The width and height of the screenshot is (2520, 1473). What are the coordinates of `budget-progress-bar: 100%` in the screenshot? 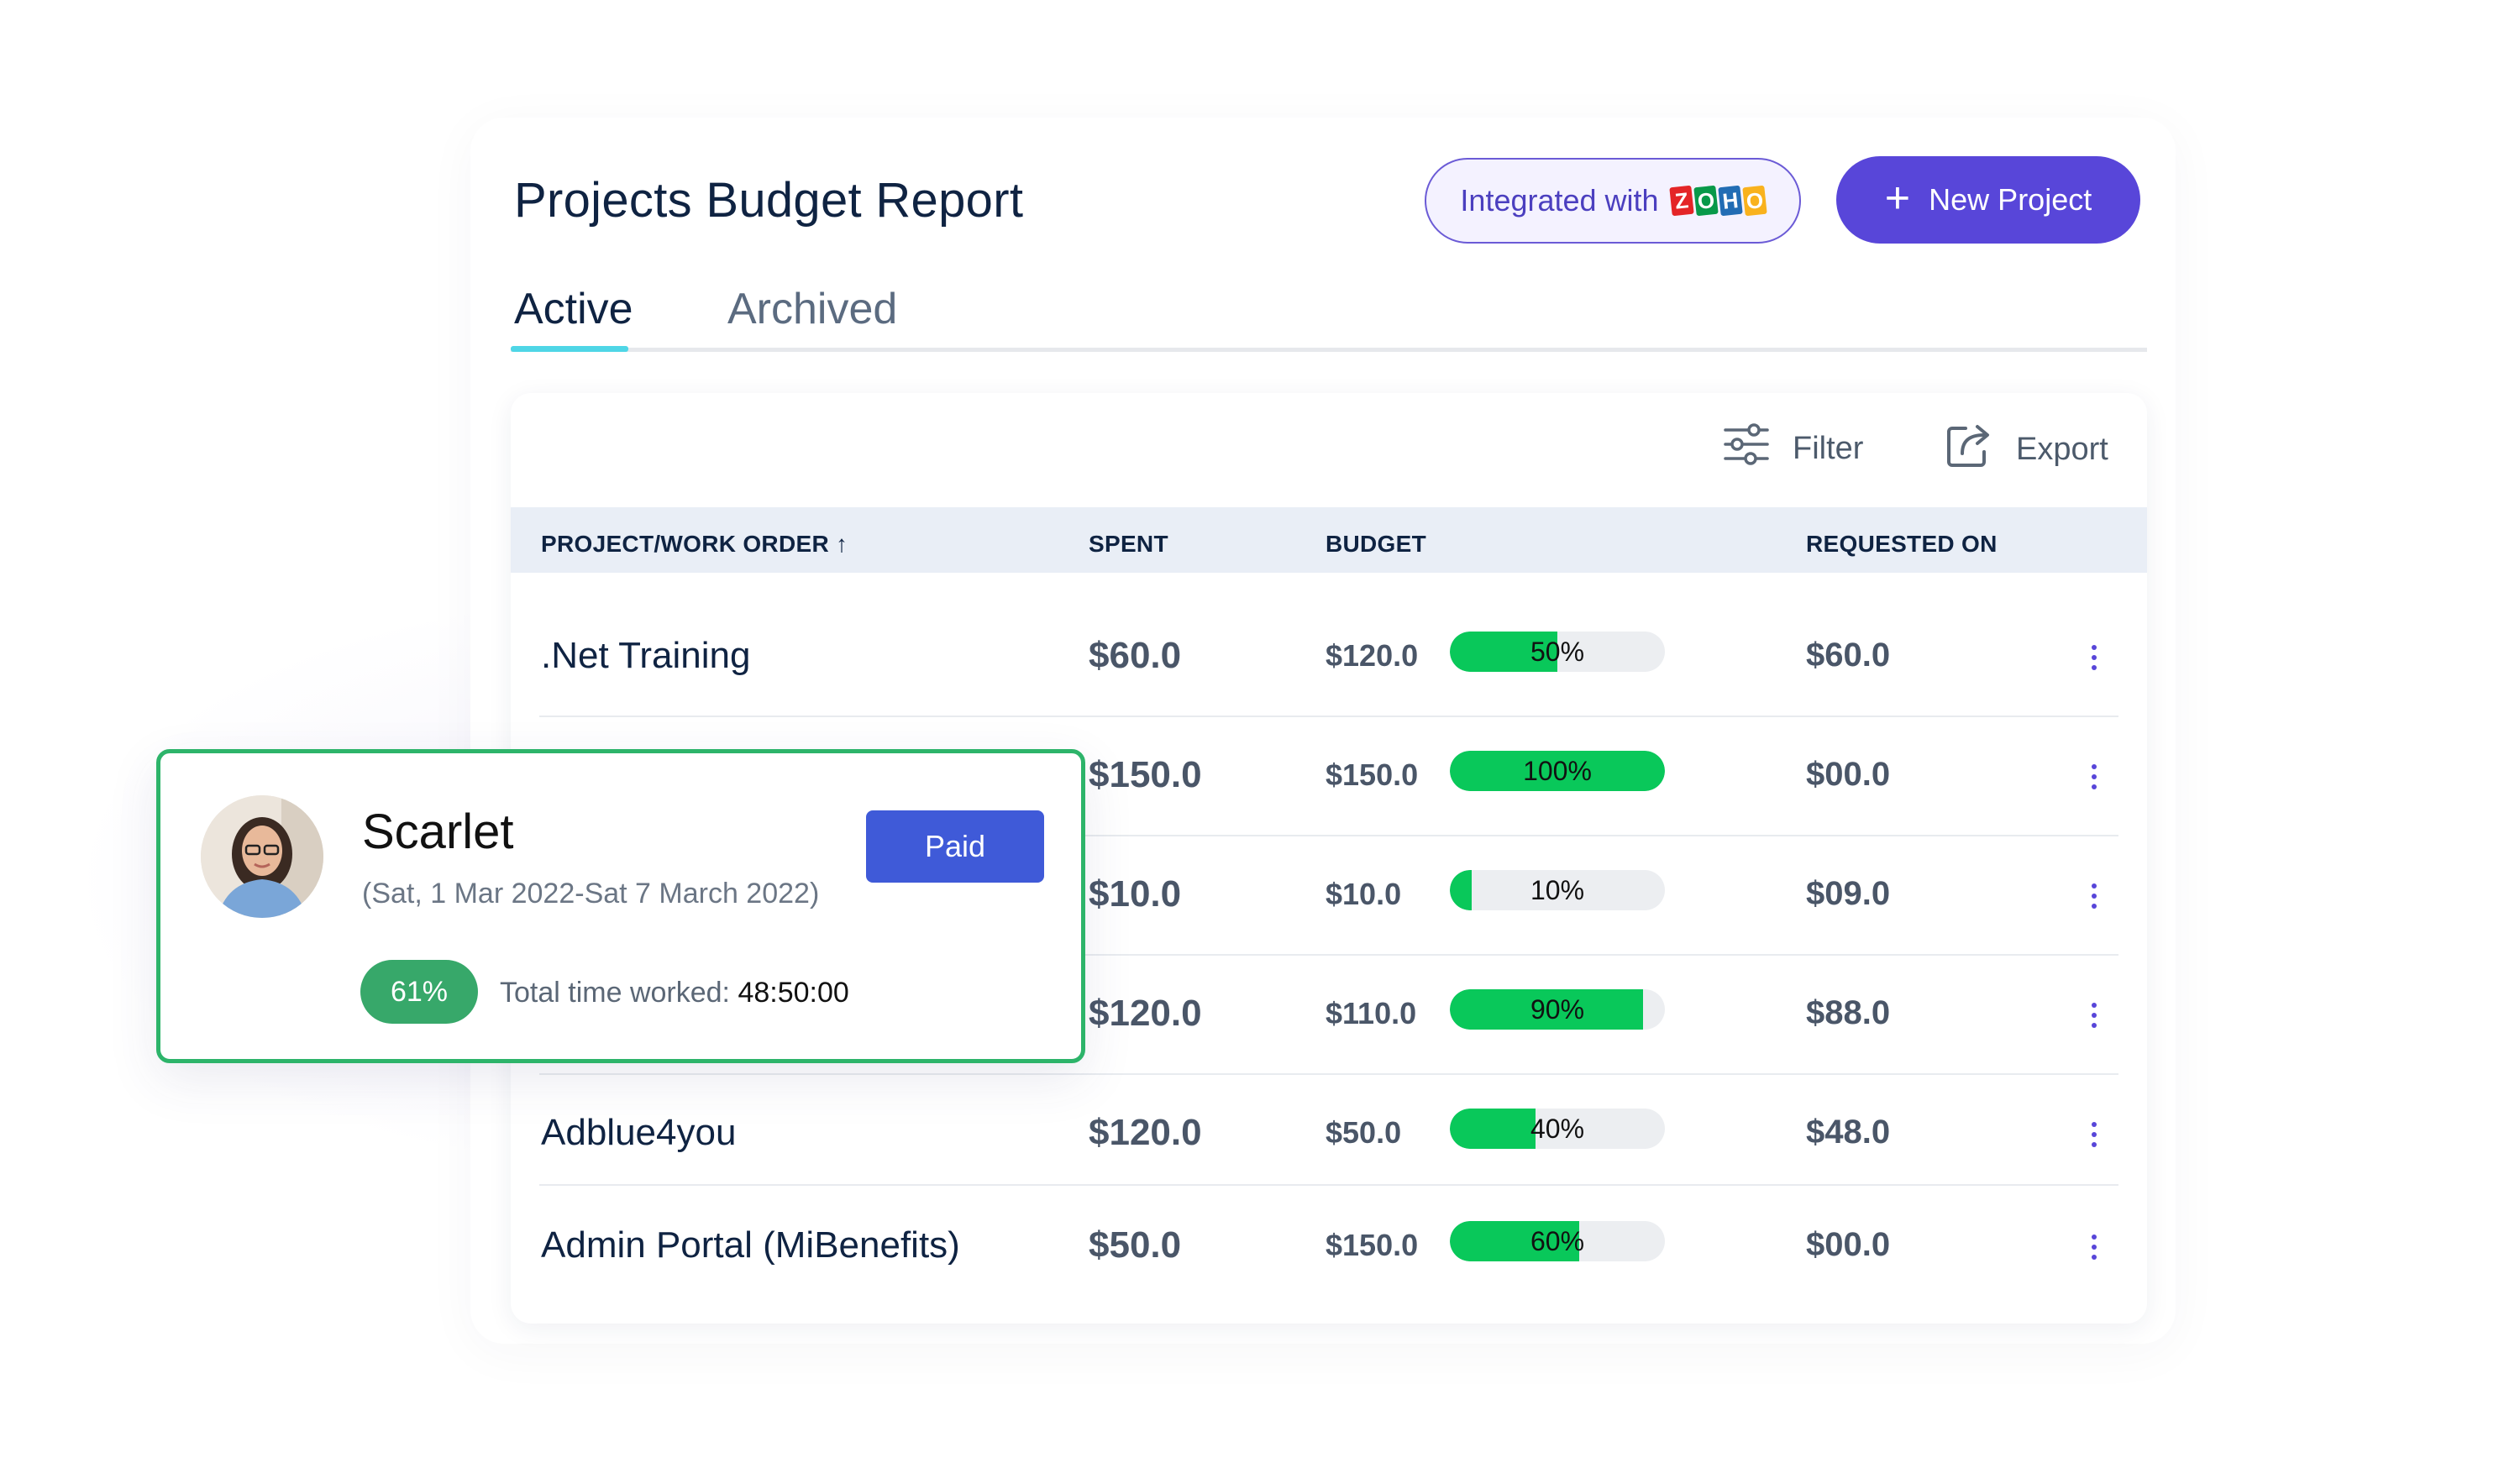 It's located at (1557, 771).